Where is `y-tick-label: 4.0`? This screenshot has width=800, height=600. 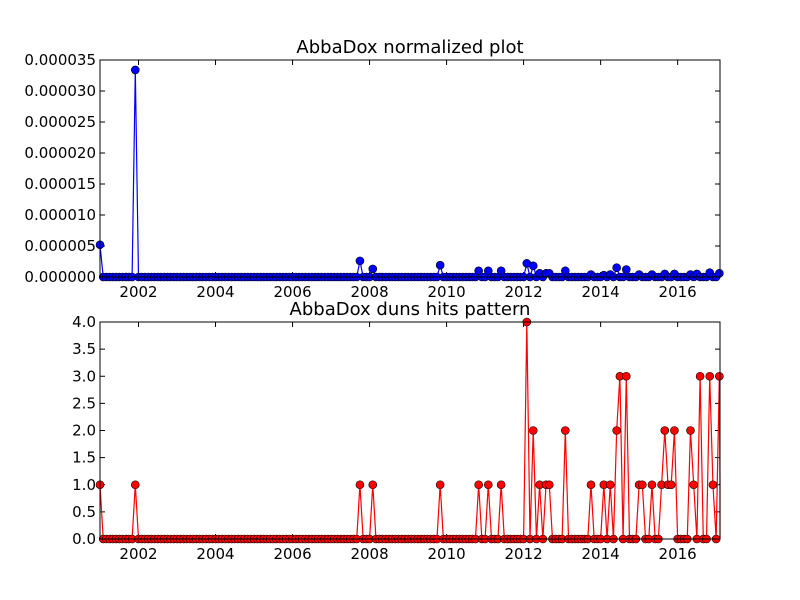
y-tick-label: 4.0 is located at coordinates (84, 322).